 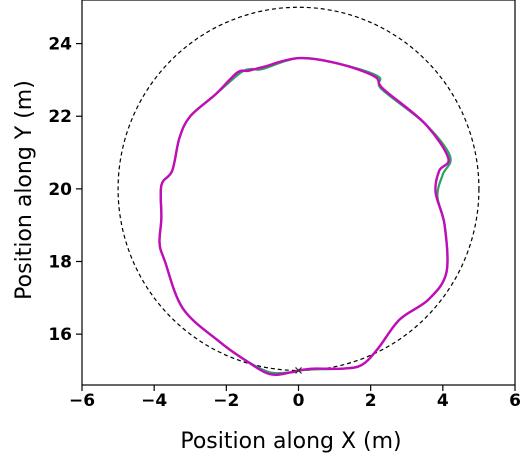 What do you see at coordinates (82, 401) in the screenshot?
I see `x-tick-label-0: −6` at bounding box center [82, 401].